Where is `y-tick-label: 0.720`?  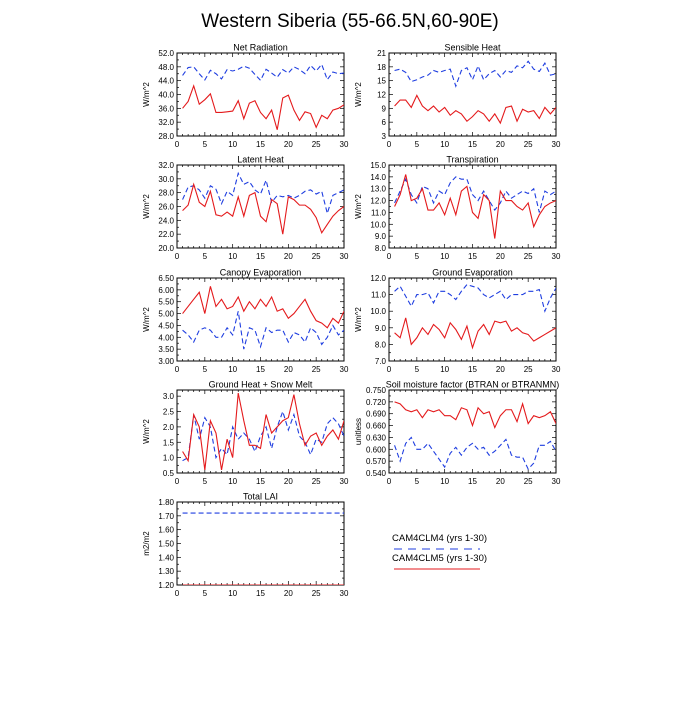
y-tick-label: 0.720 is located at coordinates (376, 402).